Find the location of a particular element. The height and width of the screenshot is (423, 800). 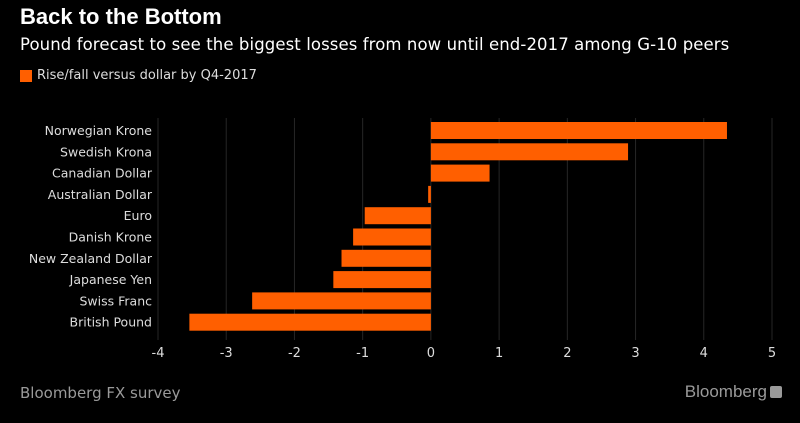

x-tick-label: -1 is located at coordinates (362, 353).